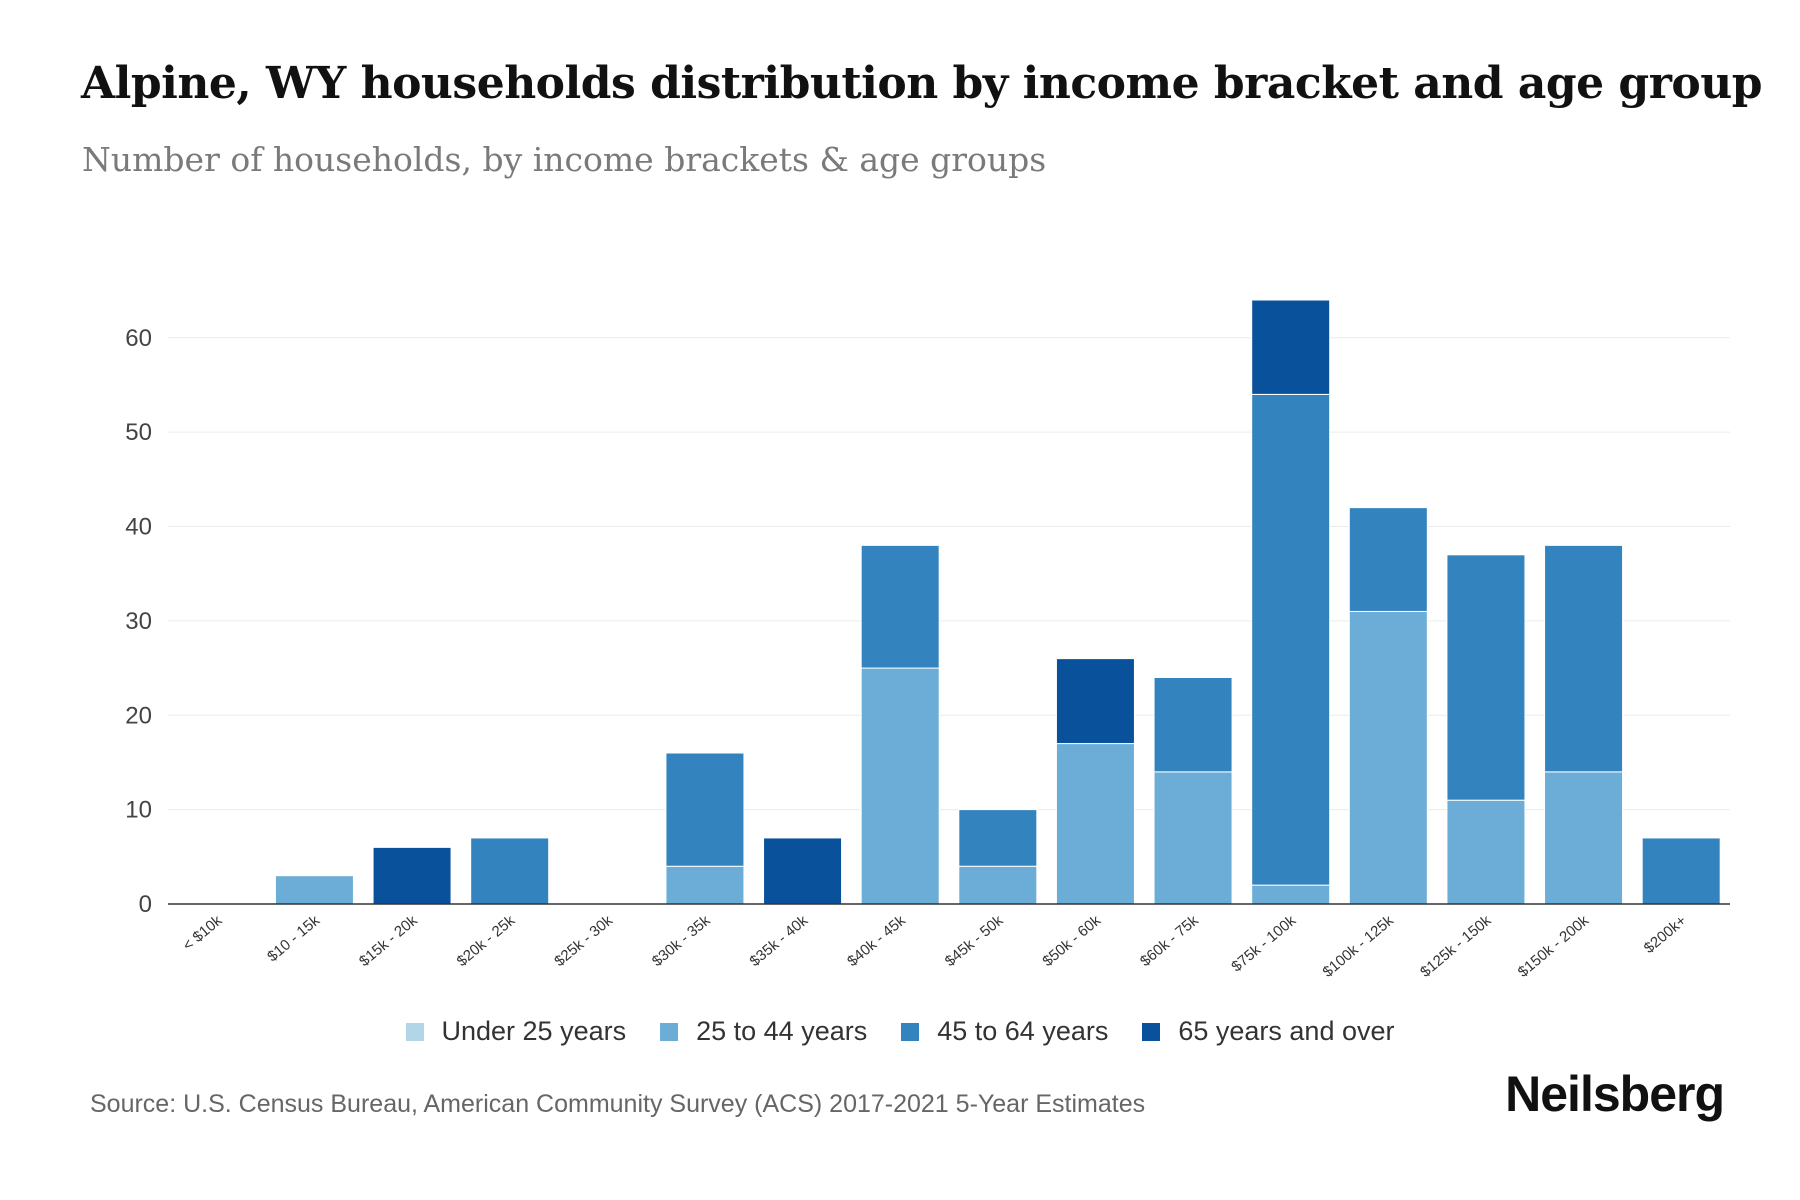 The height and width of the screenshot is (1200, 1800). Describe the element at coordinates (1286, 1031) in the screenshot. I see `legend-label-65-over: 65 years and over` at that location.